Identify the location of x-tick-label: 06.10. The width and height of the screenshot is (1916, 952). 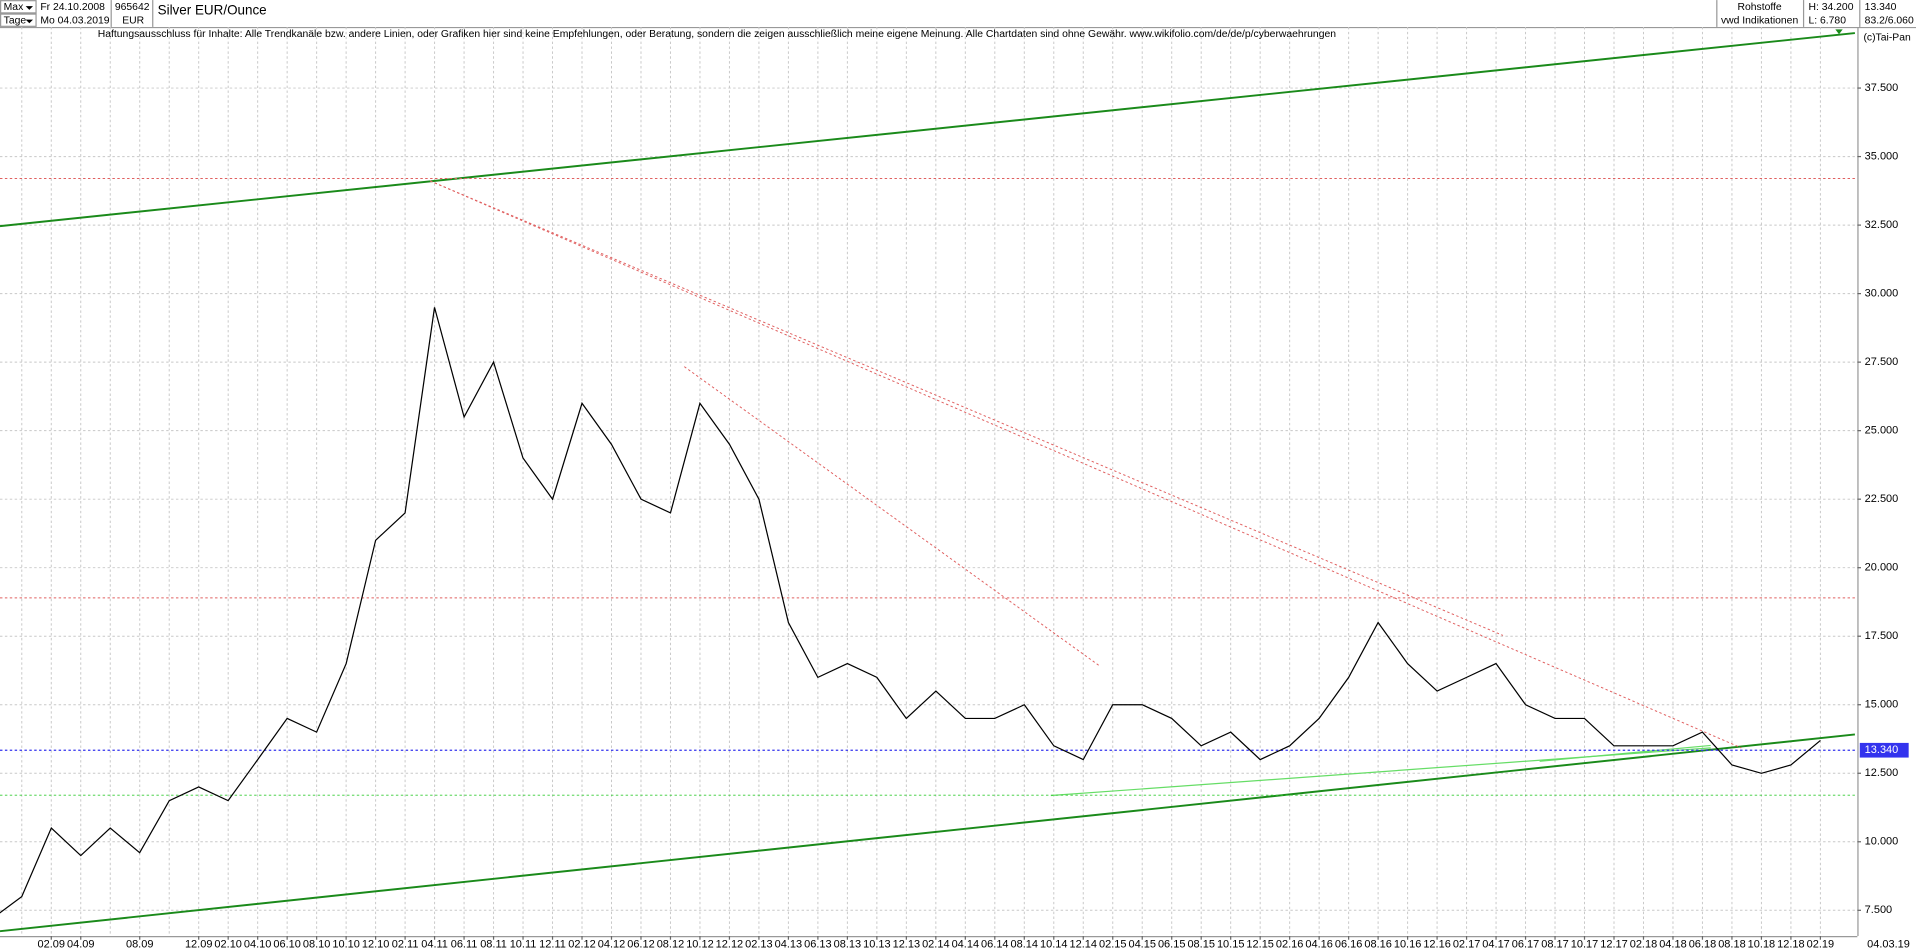
(287, 945).